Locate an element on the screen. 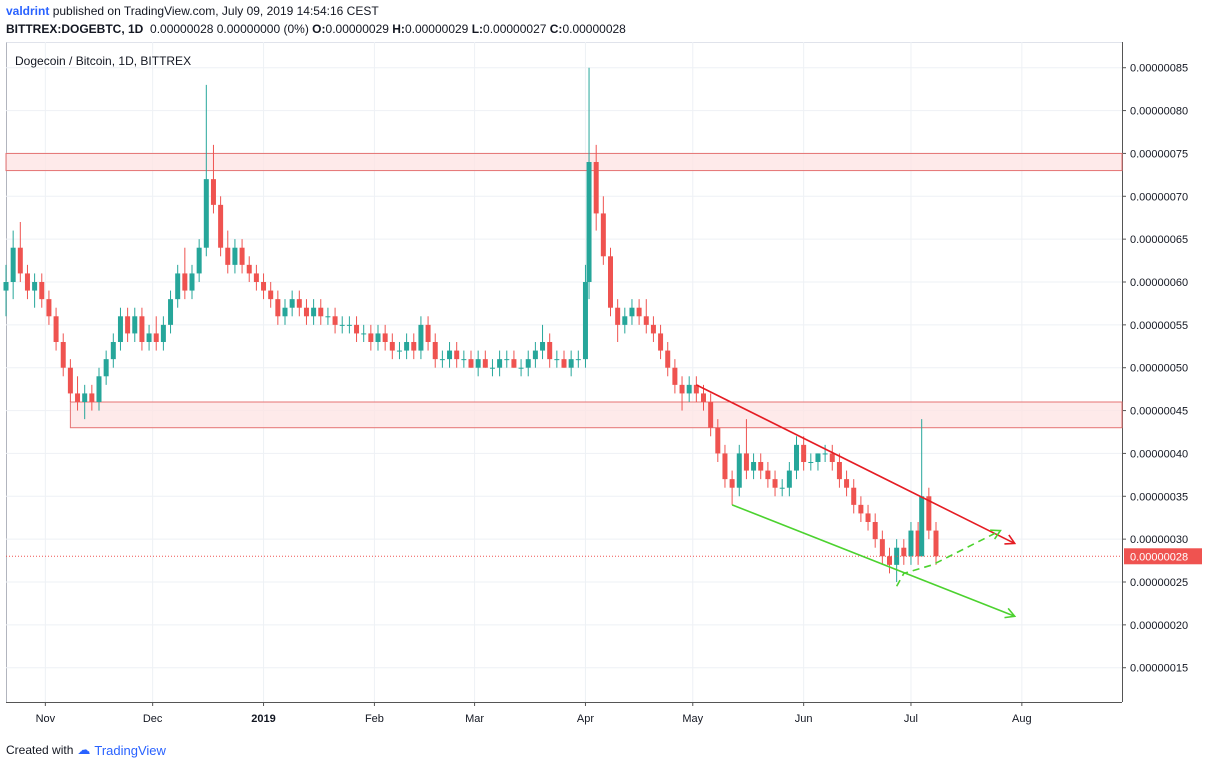  created-with-text: Created with is located at coordinates (40, 750).